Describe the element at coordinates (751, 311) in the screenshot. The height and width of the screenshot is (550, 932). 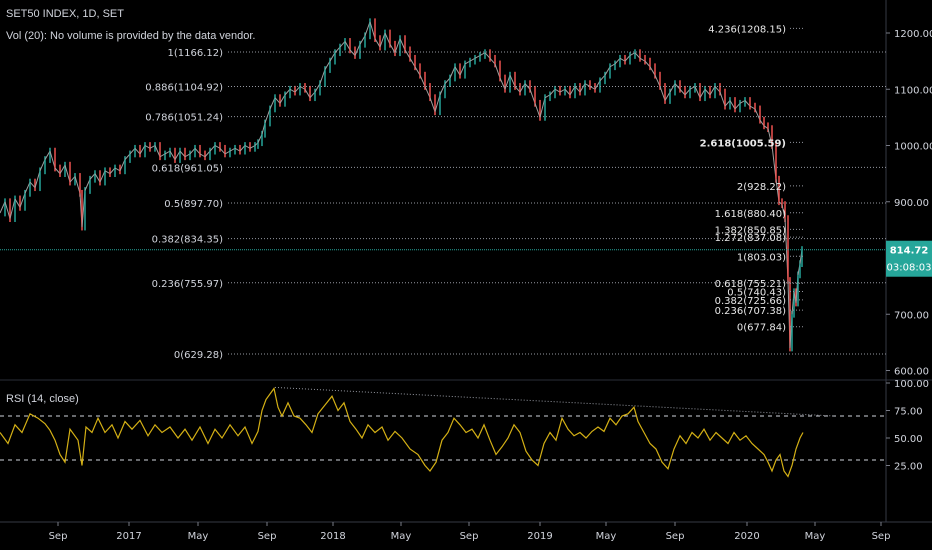
I see `fib-small-label: 0.236(707.38)` at that location.